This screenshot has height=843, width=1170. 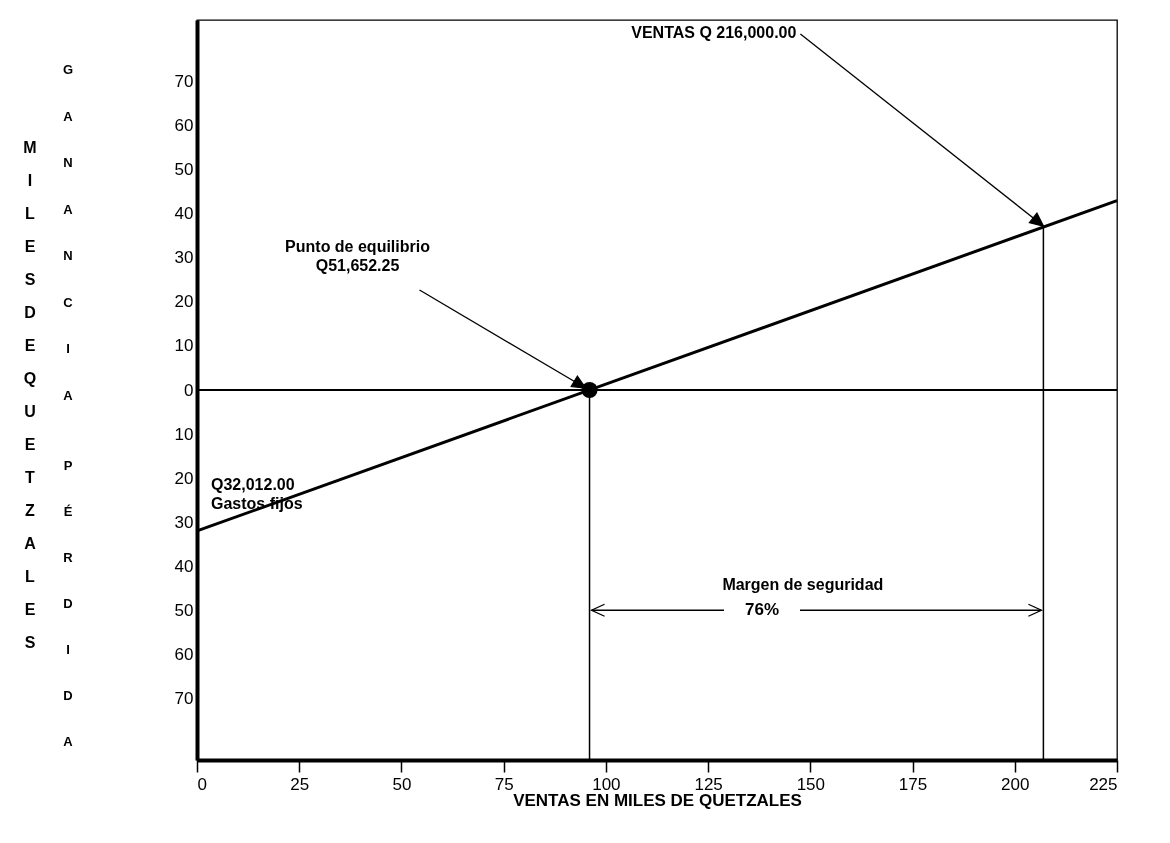 What do you see at coordinates (803, 597) in the screenshot?
I see `annotation: Margen de seguridad 76%` at bounding box center [803, 597].